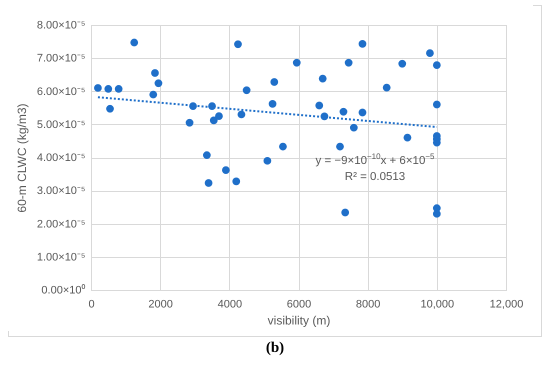  What do you see at coordinates (61, 191) in the screenshot?
I see `y-tick-label: 3.00×10⁻⁵` at bounding box center [61, 191].